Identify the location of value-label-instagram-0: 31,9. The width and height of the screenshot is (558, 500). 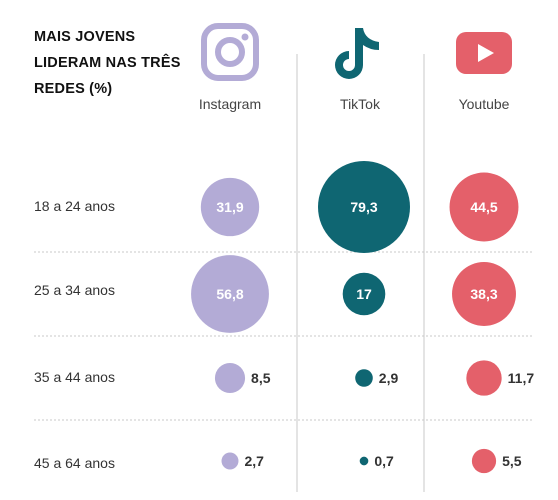
(229, 207).